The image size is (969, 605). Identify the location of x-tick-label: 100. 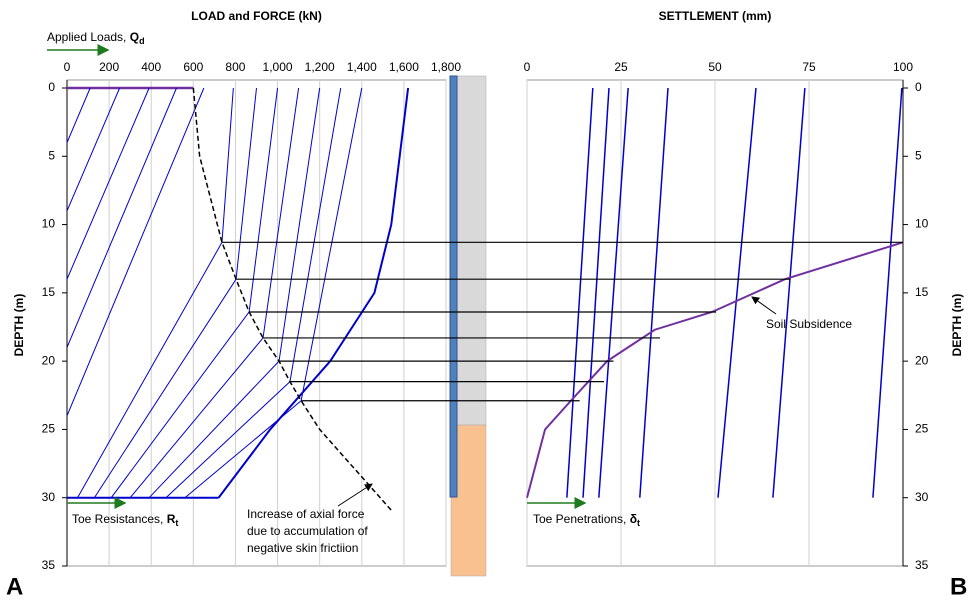
(903, 67).